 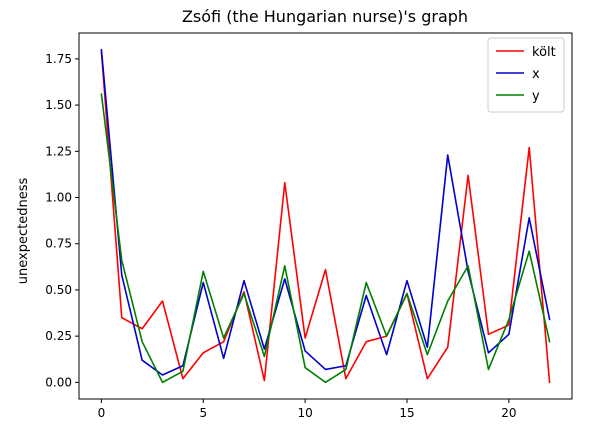 What do you see at coordinates (58, 105) in the screenshot?
I see `y-tick-label: 1.50` at bounding box center [58, 105].